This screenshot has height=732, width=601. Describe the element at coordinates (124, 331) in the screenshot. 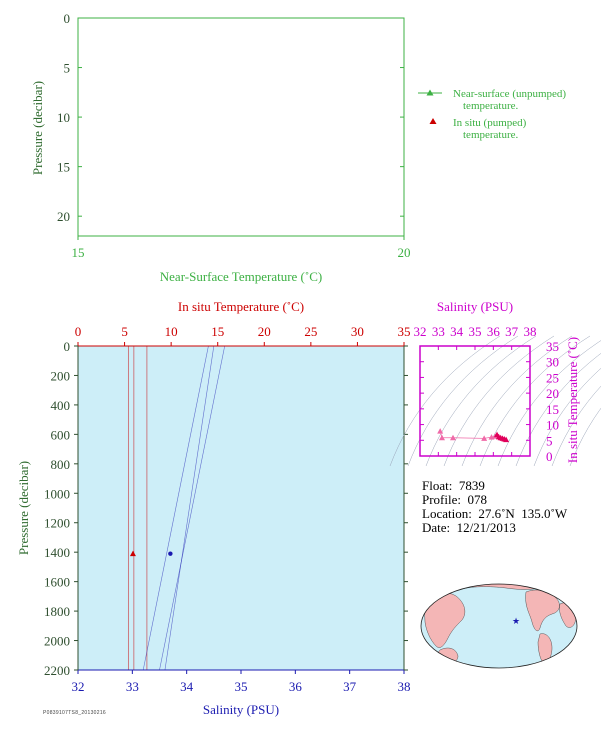

I see `temp-tick-label: 5` at that location.